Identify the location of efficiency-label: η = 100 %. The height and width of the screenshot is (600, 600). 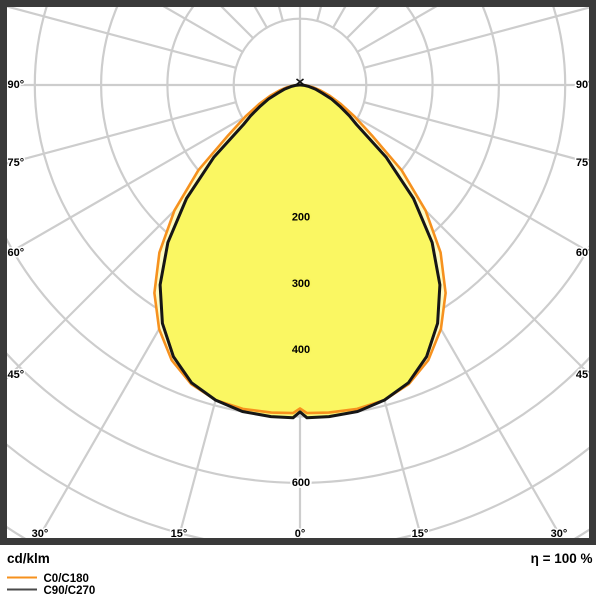
(562, 558).